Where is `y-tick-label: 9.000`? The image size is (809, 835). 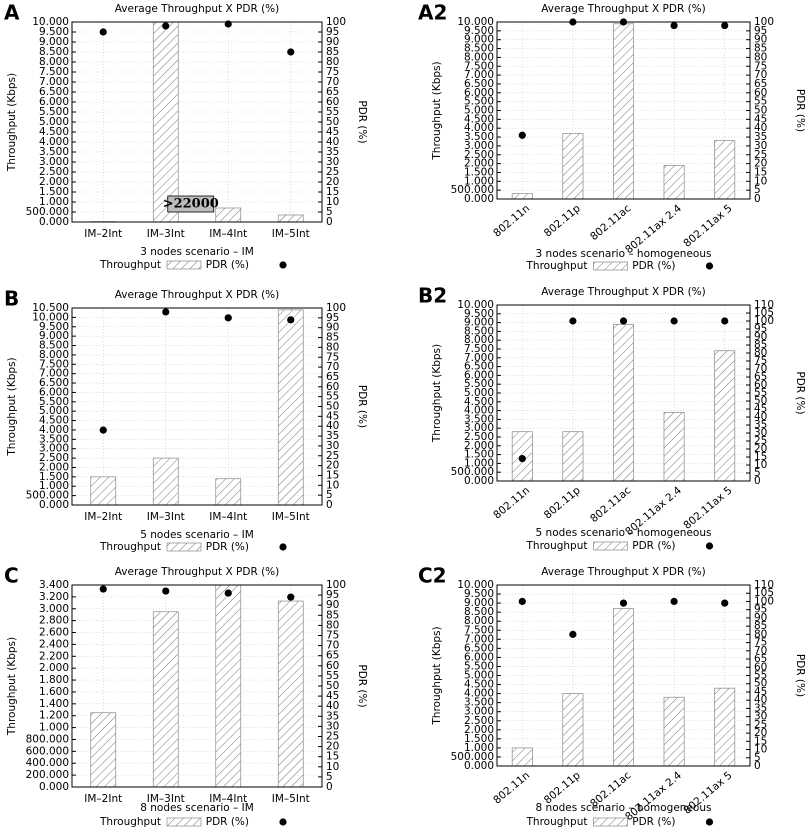
y-tick-label: 9.000 is located at coordinates (479, 603).